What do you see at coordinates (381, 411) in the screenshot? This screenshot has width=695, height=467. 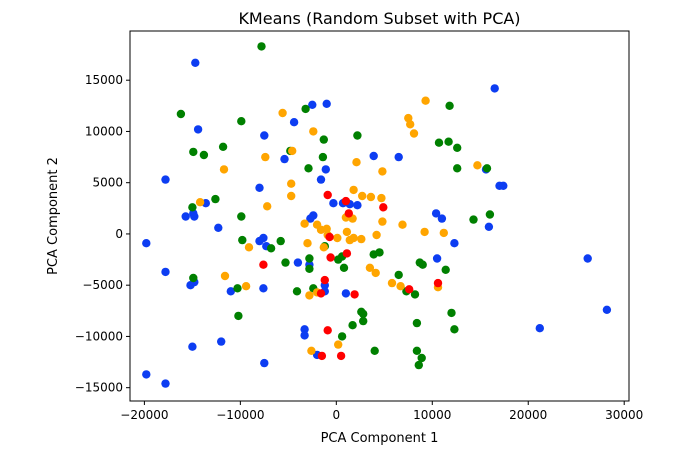 I see `x-axis-ticks: −20000 −10000 0 10000 20000 30000` at bounding box center [381, 411].